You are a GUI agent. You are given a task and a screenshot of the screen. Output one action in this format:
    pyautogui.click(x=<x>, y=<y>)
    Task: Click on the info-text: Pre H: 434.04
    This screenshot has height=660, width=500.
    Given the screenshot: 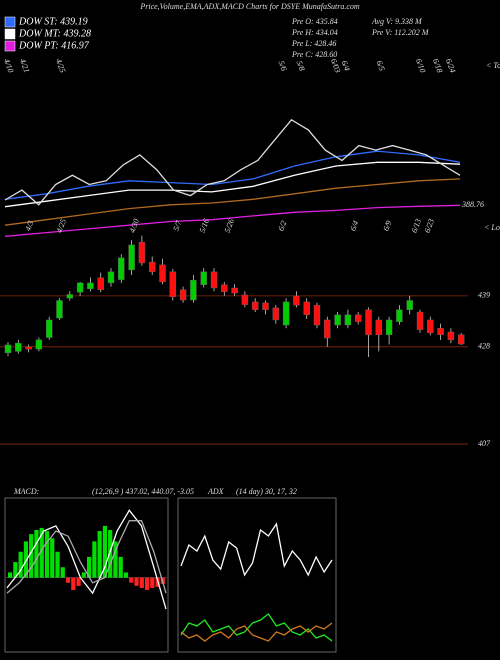 What is the action you would take?
    pyautogui.click(x=314, y=32)
    